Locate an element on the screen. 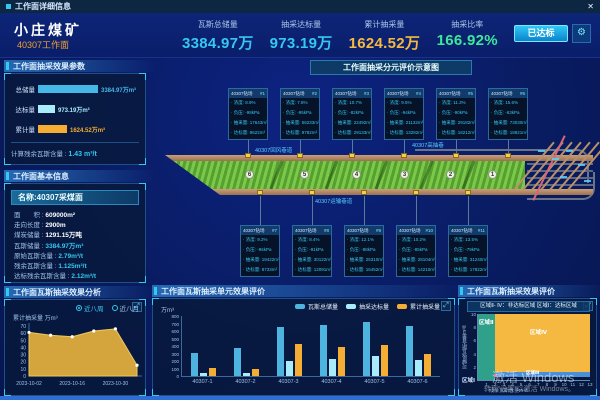 This screenshot has width=600, height=400. unit-metric: · 达标量: 18212m³ is located at coordinates (457, 132).